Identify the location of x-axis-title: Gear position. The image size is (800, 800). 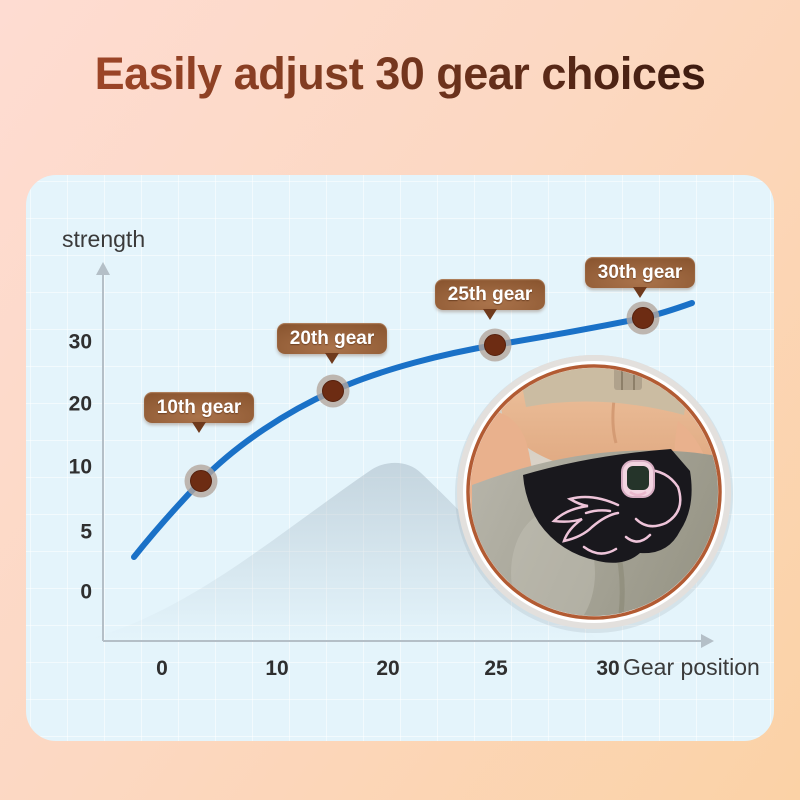
(691, 667).